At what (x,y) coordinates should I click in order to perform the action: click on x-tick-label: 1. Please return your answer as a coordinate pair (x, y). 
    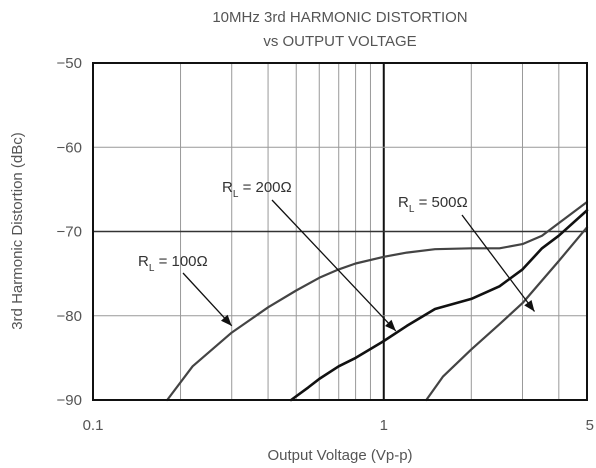
    Looking at the image, I should click on (384, 425).